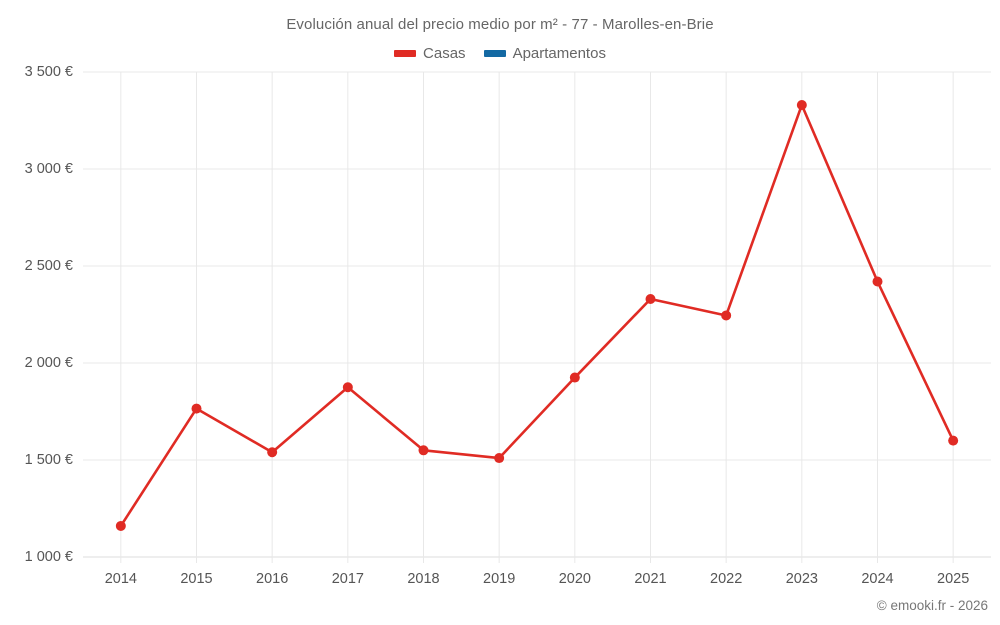 This screenshot has height=625, width=1000. What do you see at coordinates (48, 460) in the screenshot?
I see `y-axis-tick-label: 1 500 €` at bounding box center [48, 460].